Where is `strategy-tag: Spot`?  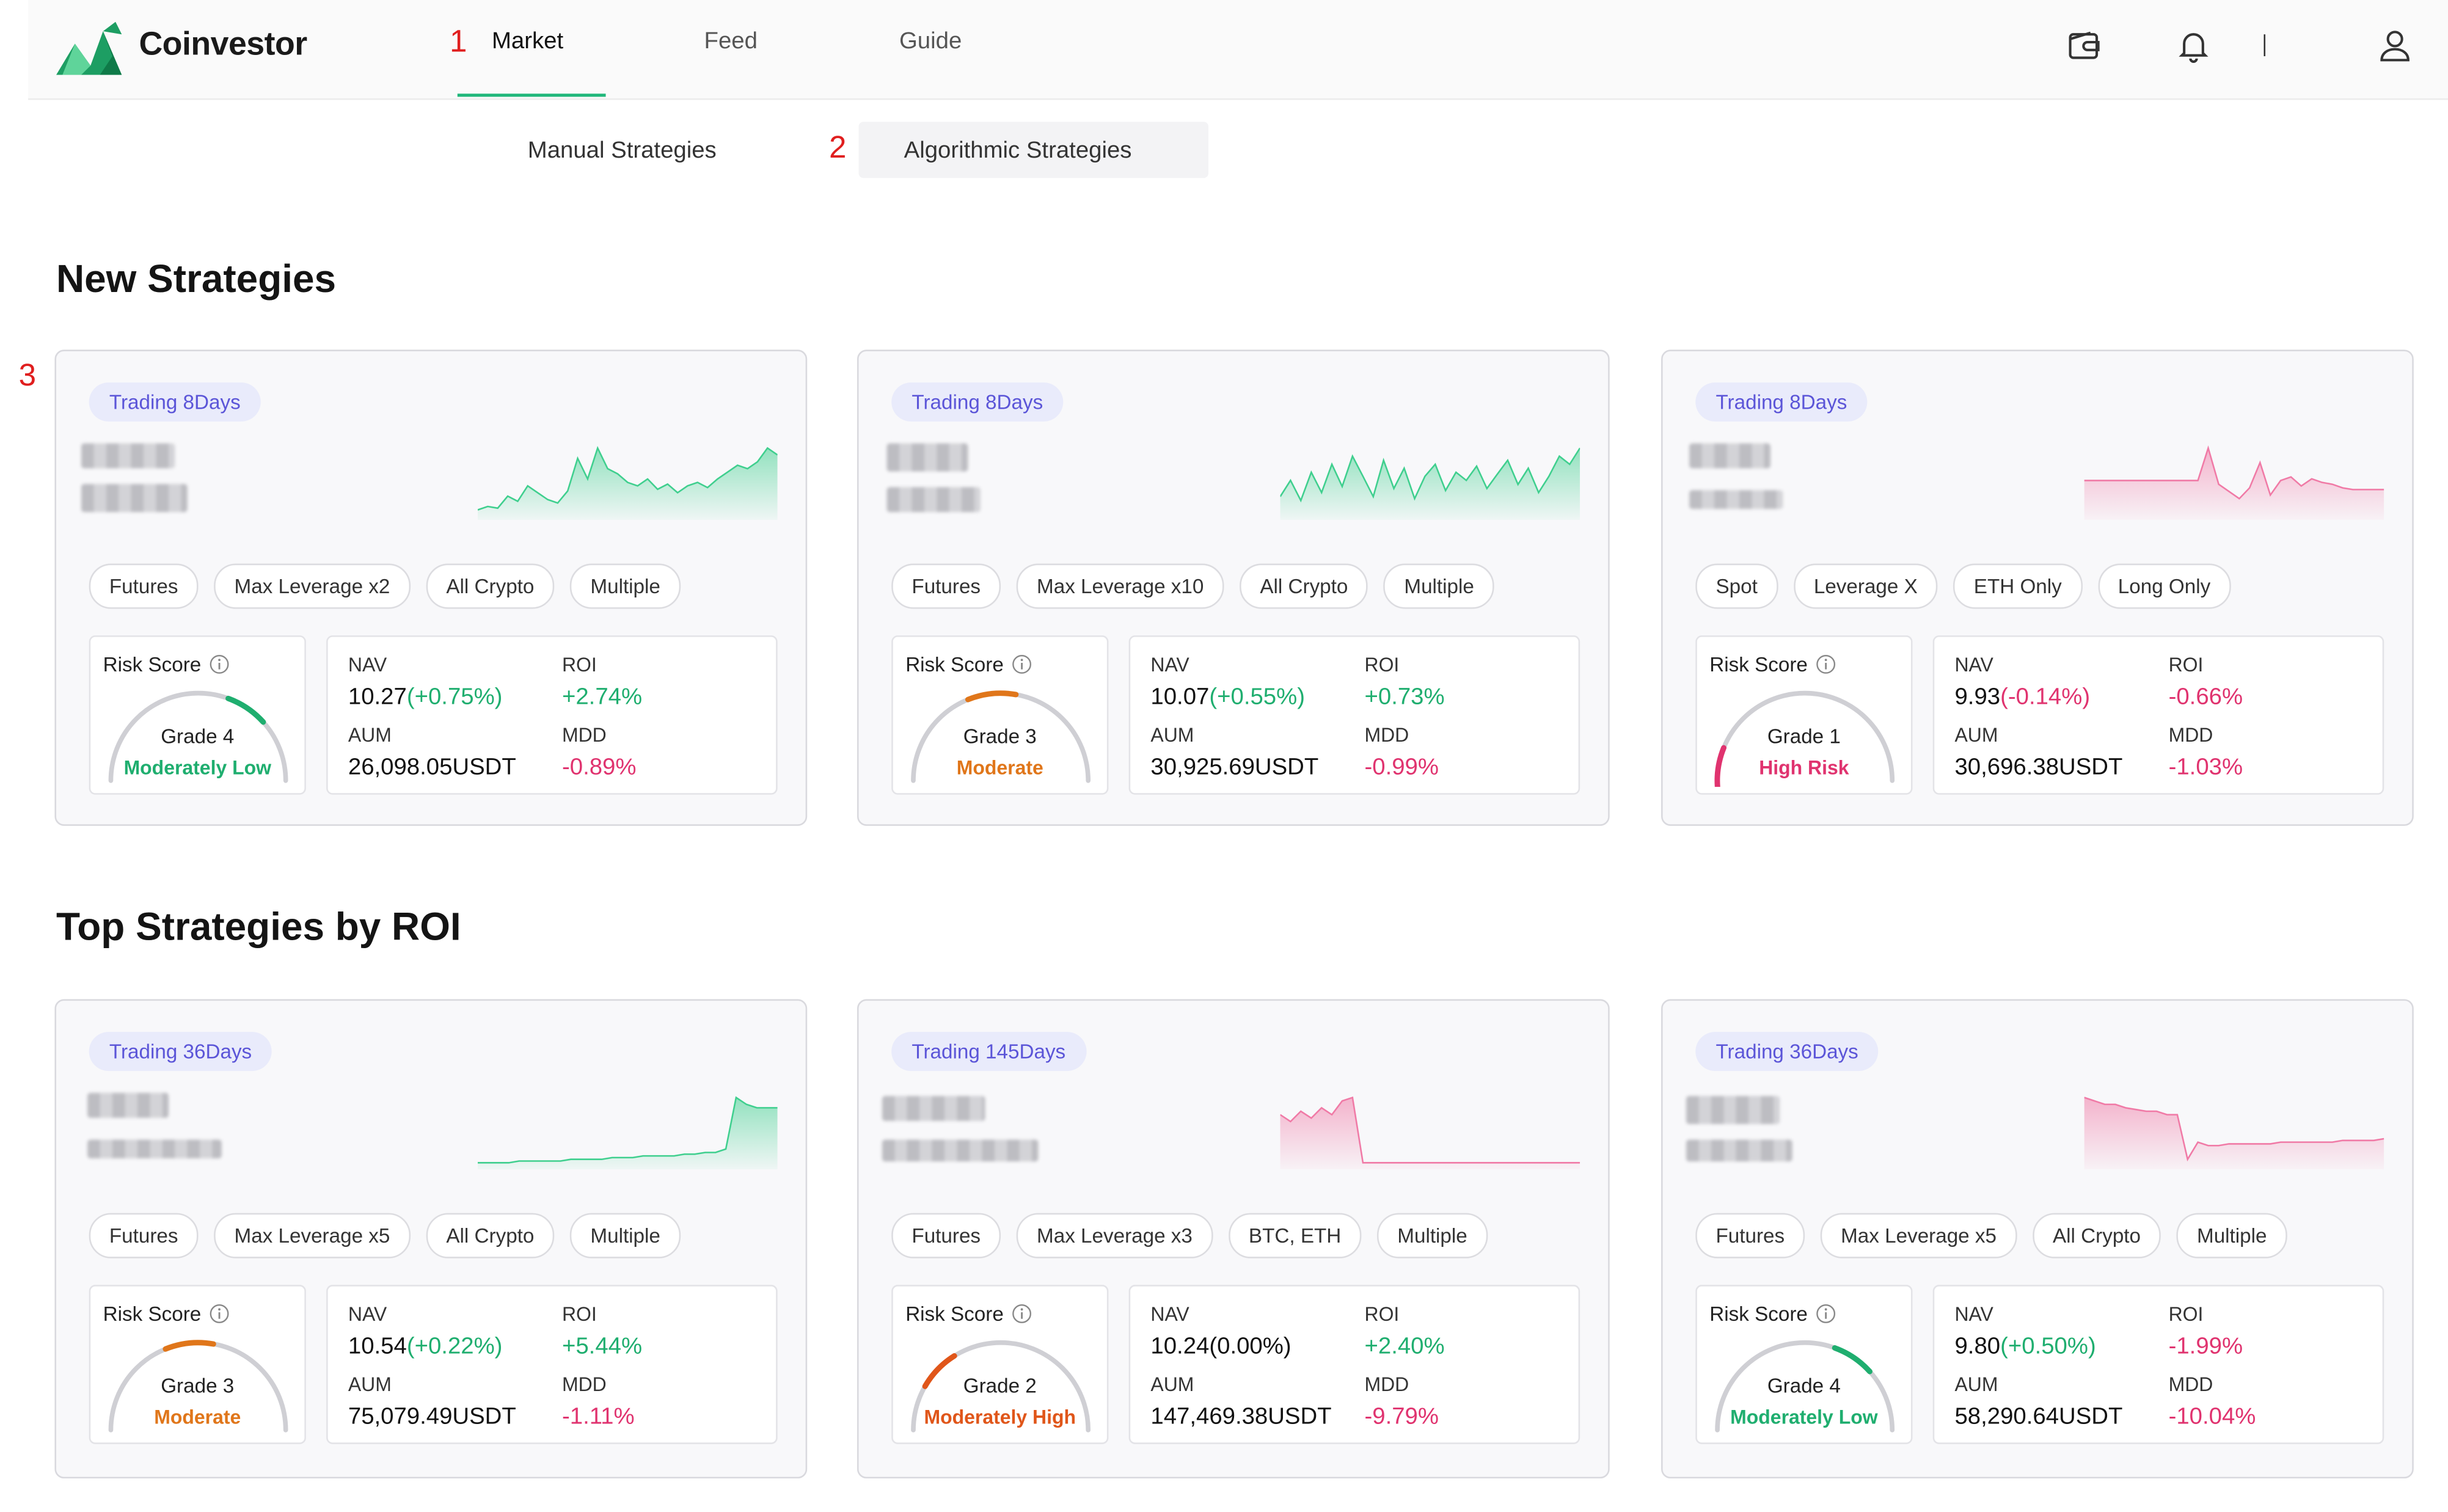 strategy-tag: Spot is located at coordinates (1736, 586).